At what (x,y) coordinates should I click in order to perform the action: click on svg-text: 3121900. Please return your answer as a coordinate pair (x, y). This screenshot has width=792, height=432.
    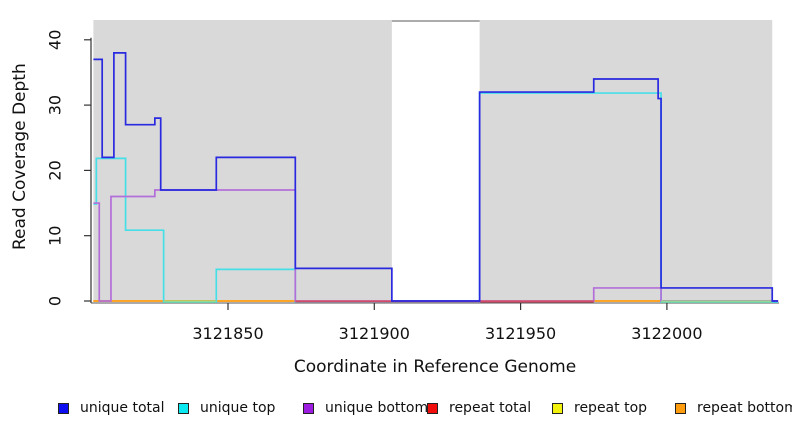
    Looking at the image, I should click on (374, 333).